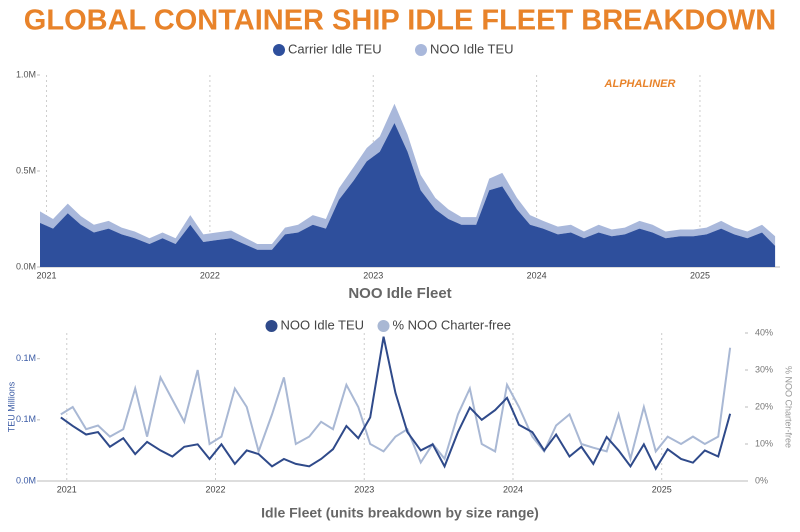  I want to click on legend-label: Carrier Idle TEU, so click(335, 48).